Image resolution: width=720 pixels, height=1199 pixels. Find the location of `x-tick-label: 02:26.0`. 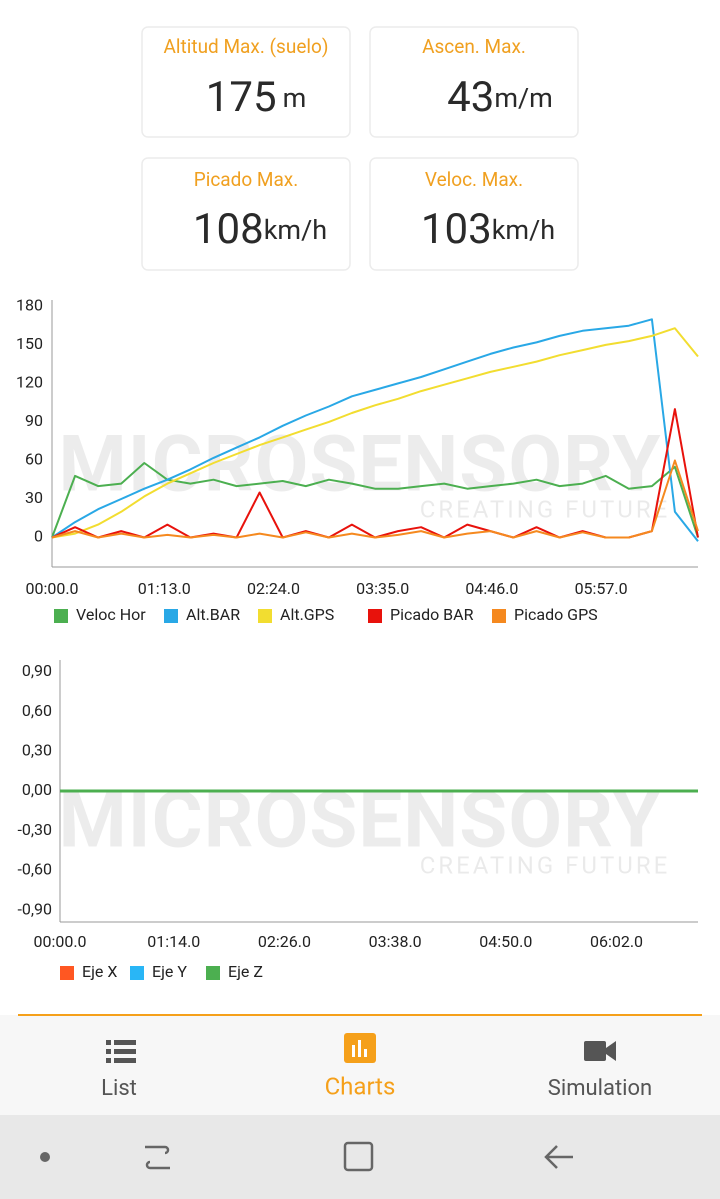

x-tick-label: 02:26.0 is located at coordinates (284, 941).